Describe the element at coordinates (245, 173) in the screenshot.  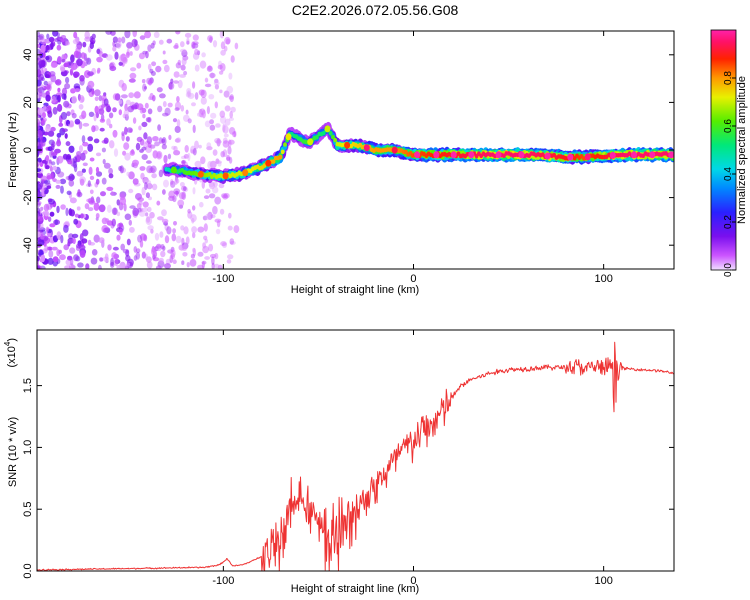
I see `ridge-knot` at that location.